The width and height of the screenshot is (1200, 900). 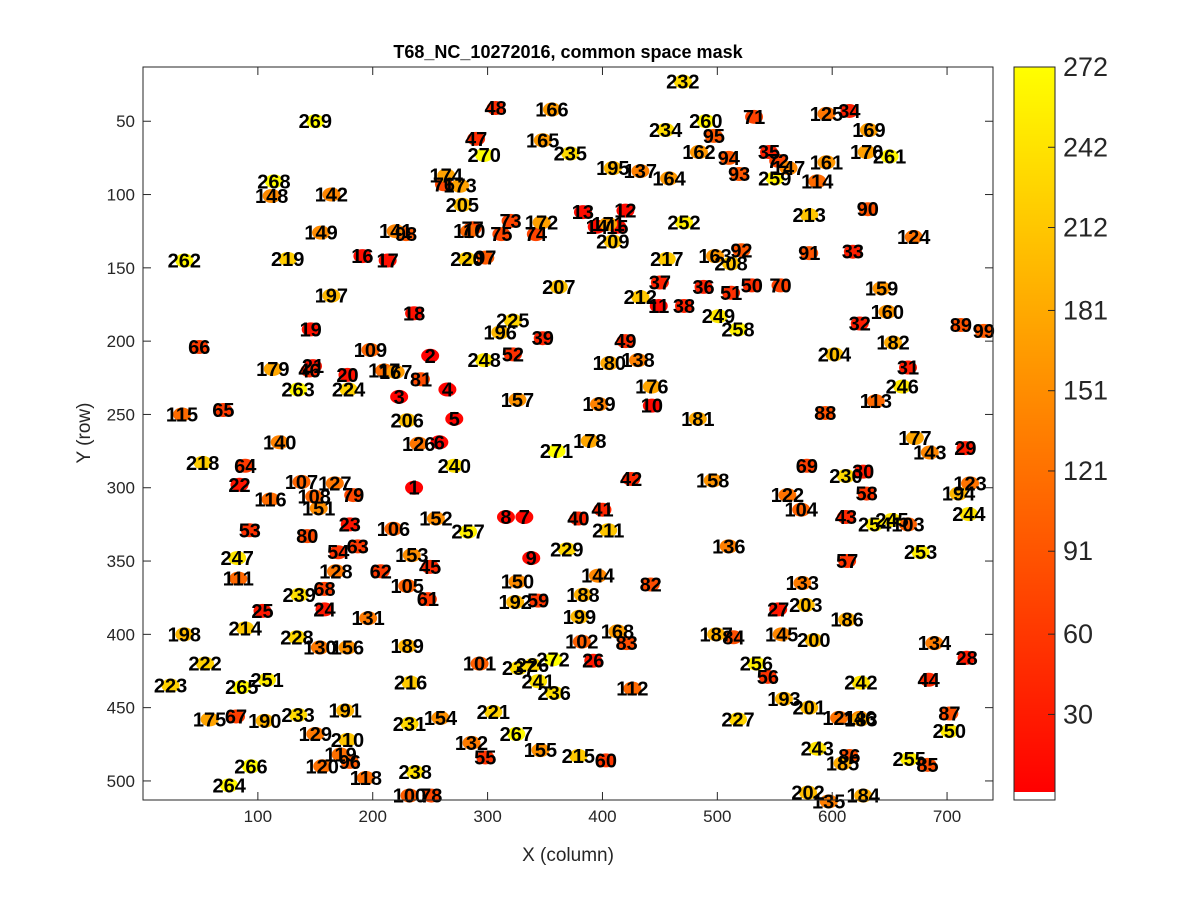 What do you see at coordinates (965, 449) in the screenshot?
I see `roi-label: 29` at bounding box center [965, 449].